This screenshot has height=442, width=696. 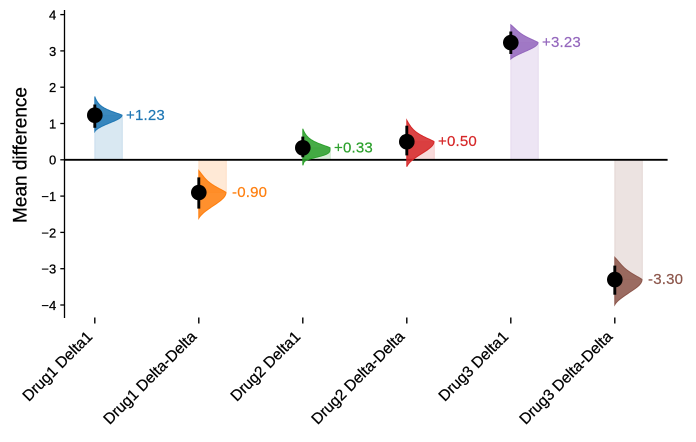 What do you see at coordinates (52, 15) in the screenshot?
I see `svg-text: 4` at bounding box center [52, 15].